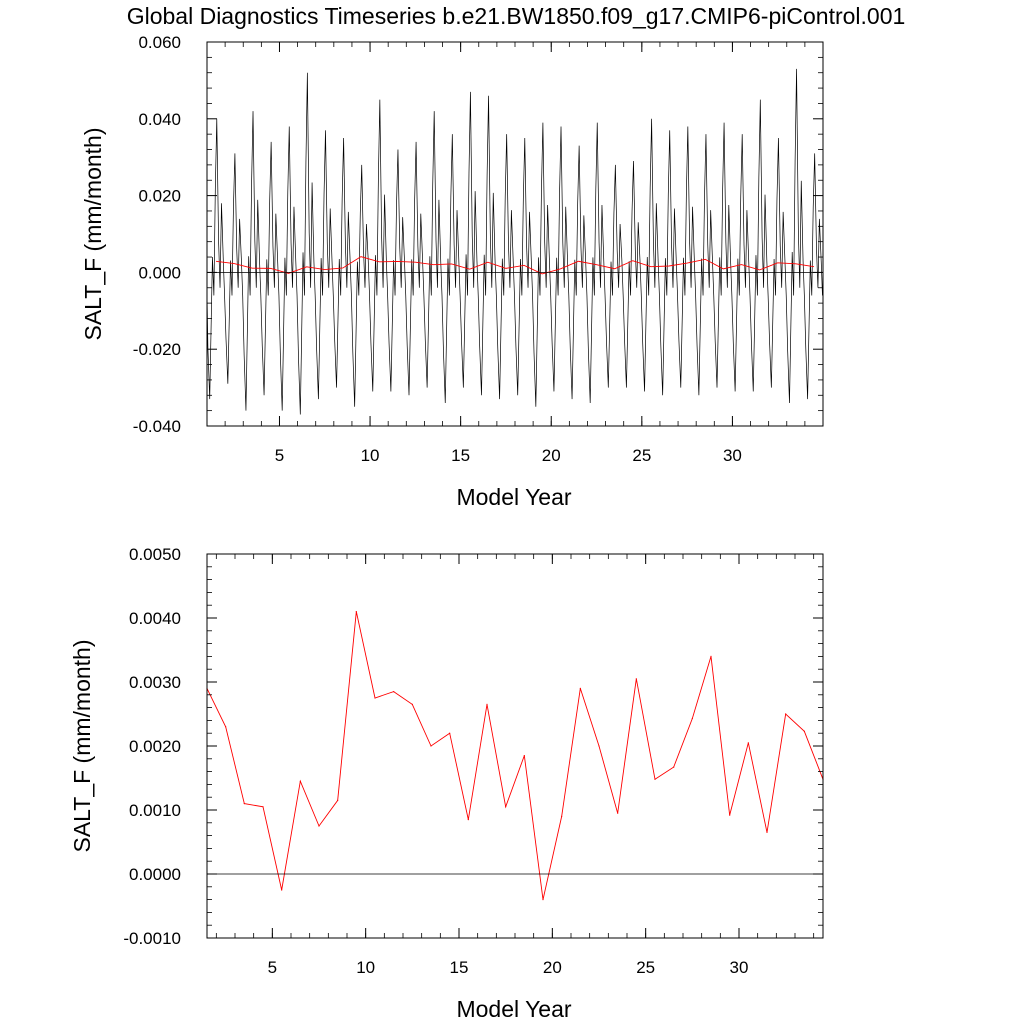 The image size is (1024, 1024). What do you see at coordinates (155, 810) in the screenshot?
I see `bottom-y-tick-label: 0.0010` at bounding box center [155, 810].